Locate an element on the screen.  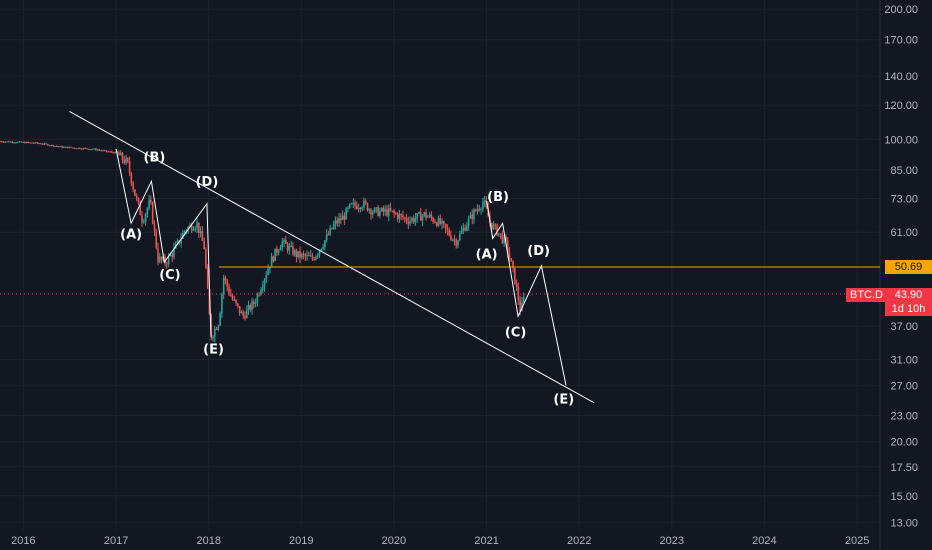
x-tick-label: 2016 is located at coordinates (23, 541).